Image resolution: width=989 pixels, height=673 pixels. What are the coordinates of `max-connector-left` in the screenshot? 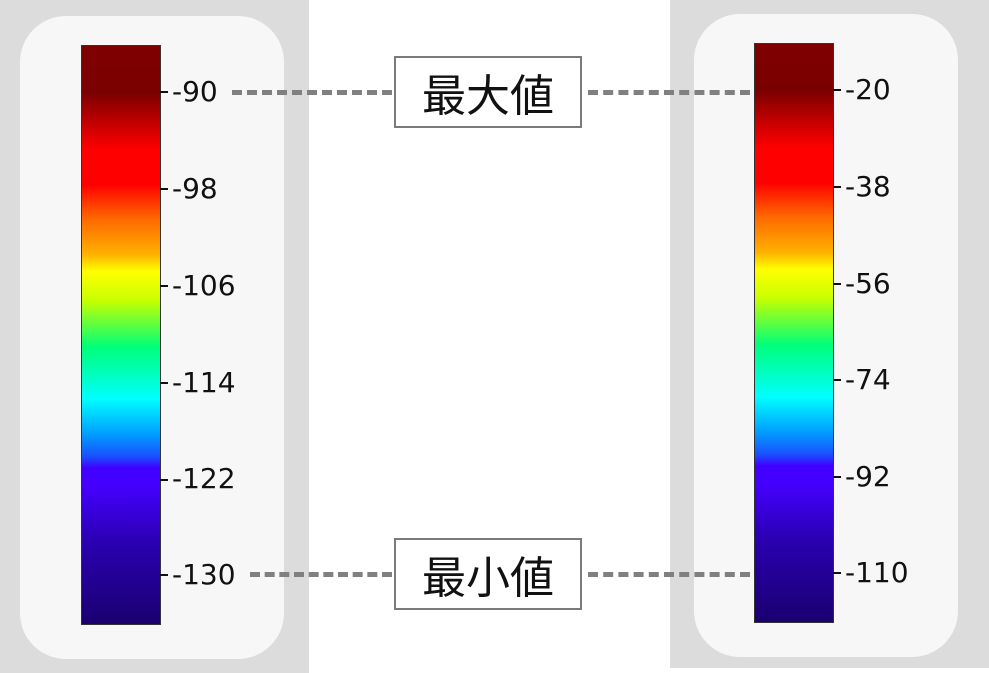 It's located at (312, 92).